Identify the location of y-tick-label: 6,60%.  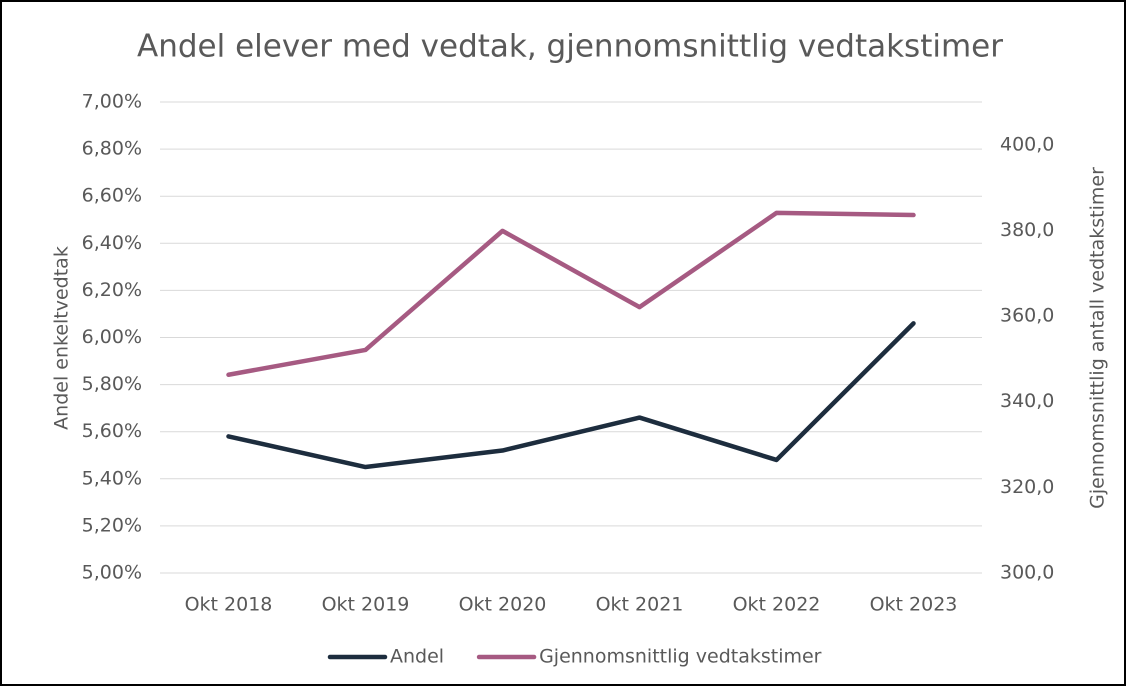
(112, 196).